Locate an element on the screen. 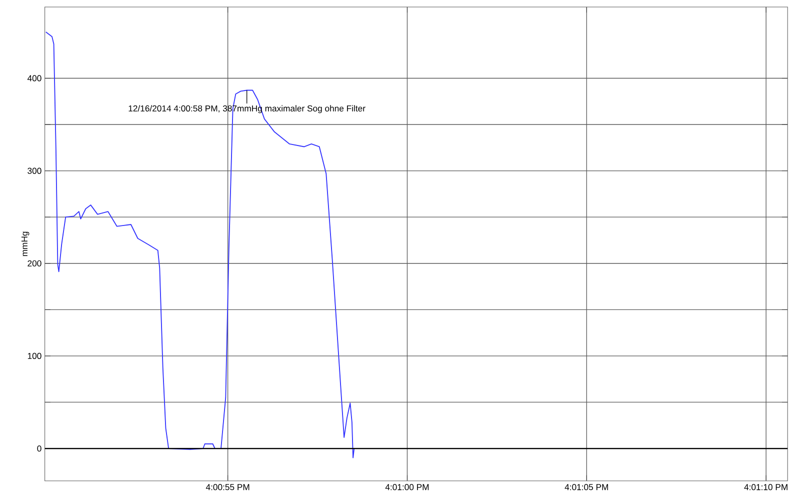  y-tick-label: 100 is located at coordinates (35, 356).